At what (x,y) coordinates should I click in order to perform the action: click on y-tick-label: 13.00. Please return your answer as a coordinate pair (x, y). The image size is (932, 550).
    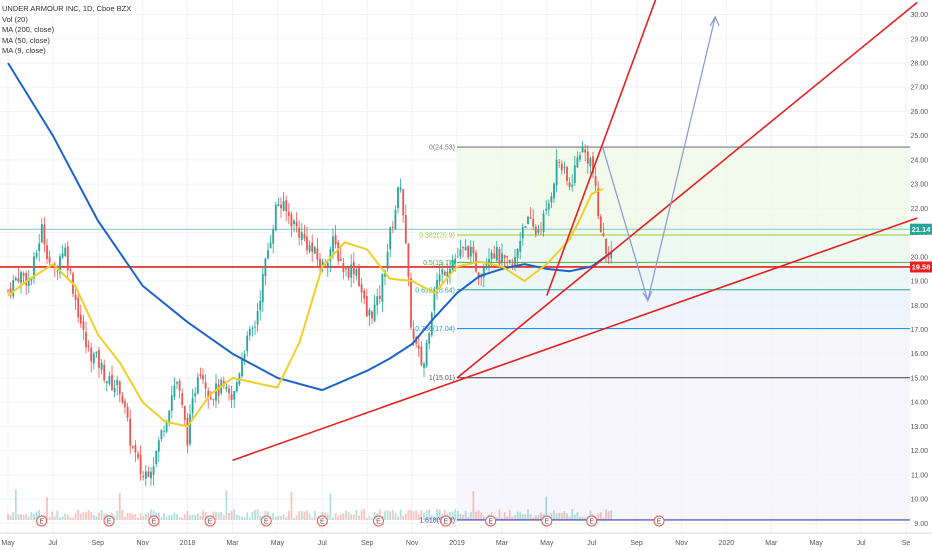
    Looking at the image, I should click on (919, 427).